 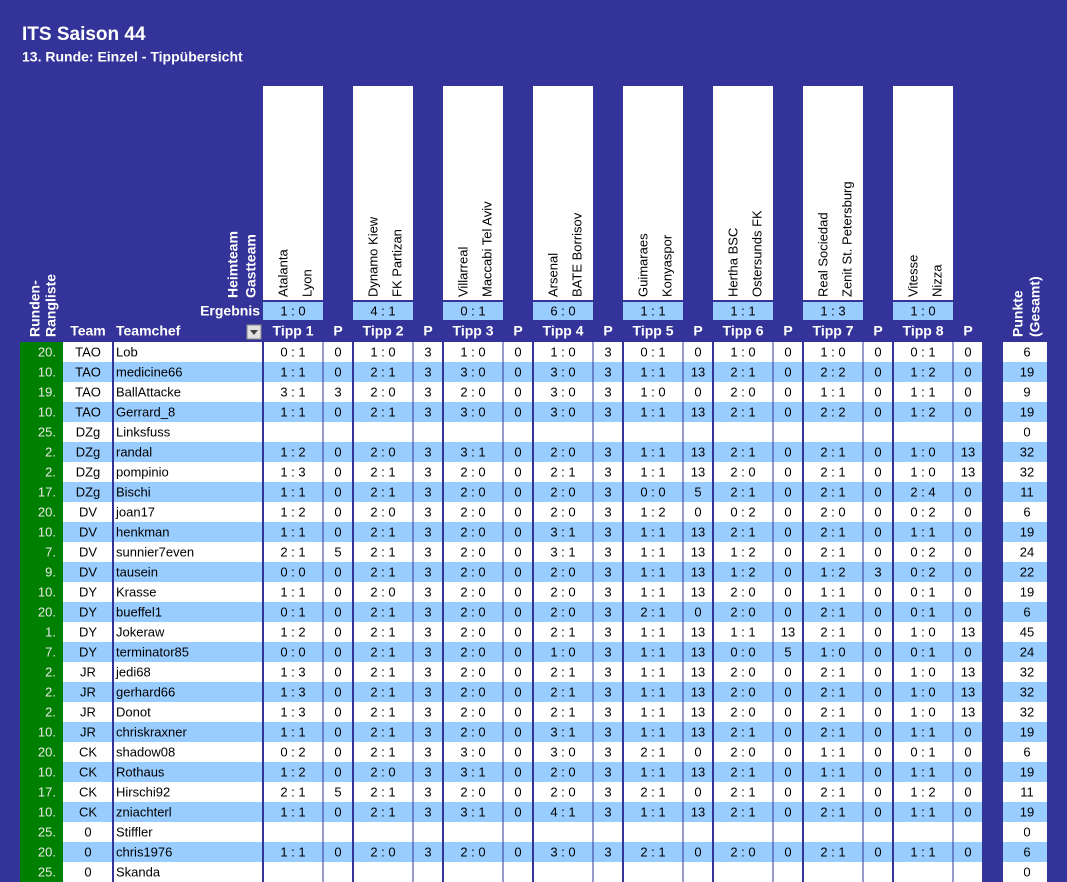 I want to click on tipp-header: Tipp 7, so click(x=833, y=331).